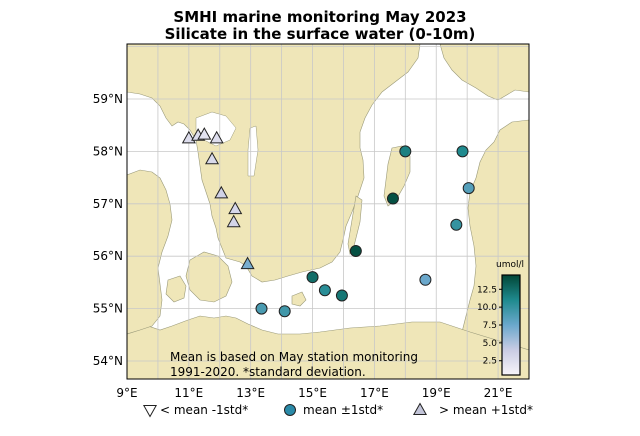  I want to click on longitude-labels: 9°E 11°E 13°E 15°E 17°E 19°E 21°E, so click(314, 393).